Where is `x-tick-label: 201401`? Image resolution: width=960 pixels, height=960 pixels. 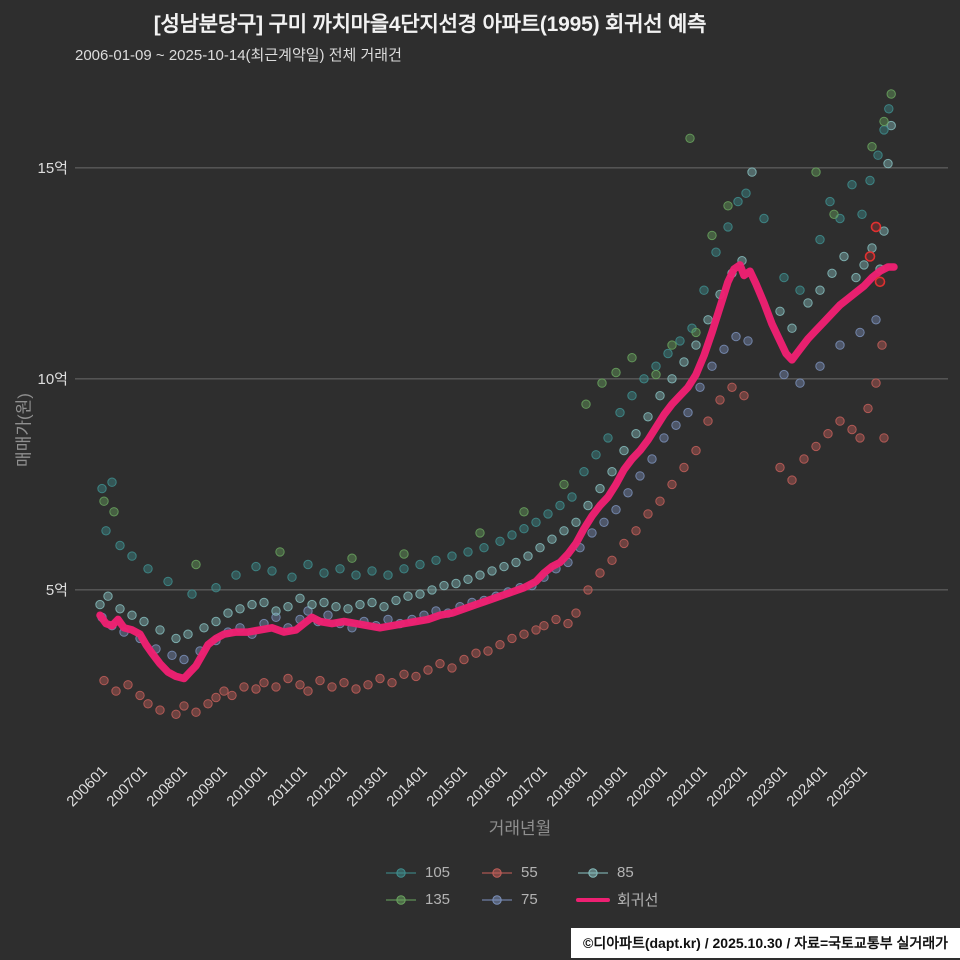
x-tick-label: 201401 is located at coordinates (406, 786).